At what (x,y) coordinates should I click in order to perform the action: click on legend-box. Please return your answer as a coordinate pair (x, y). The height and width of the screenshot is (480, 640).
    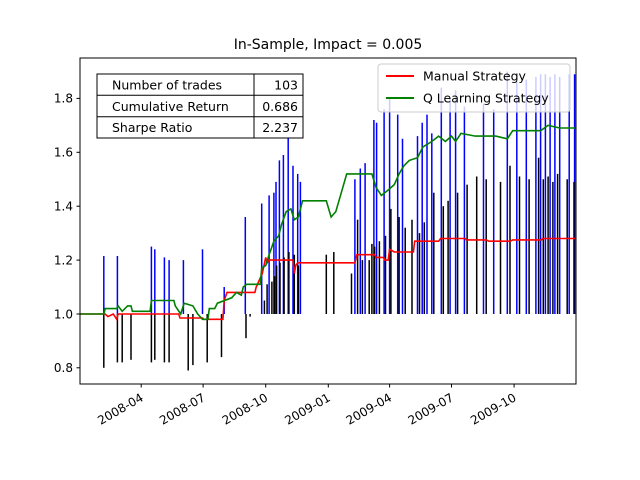
    Looking at the image, I should click on (474, 88).